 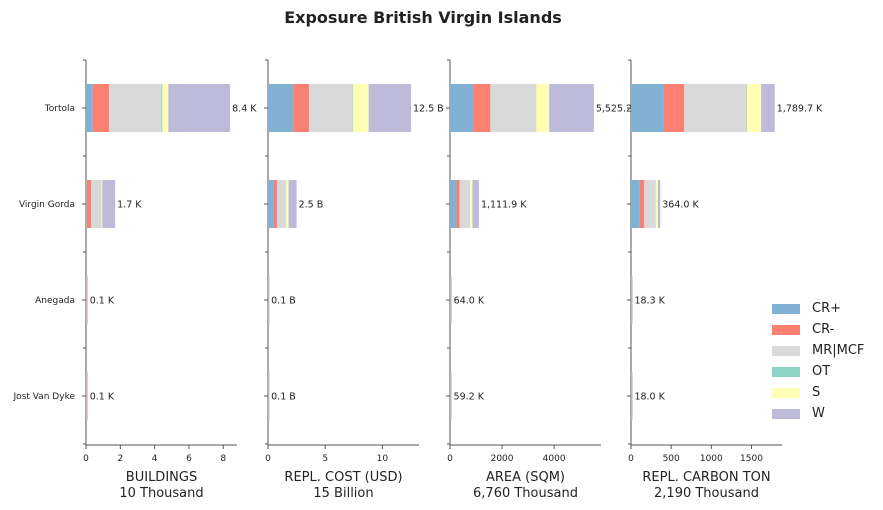 I want to click on y-tick-label: Virgin Gorda, so click(x=47, y=205).